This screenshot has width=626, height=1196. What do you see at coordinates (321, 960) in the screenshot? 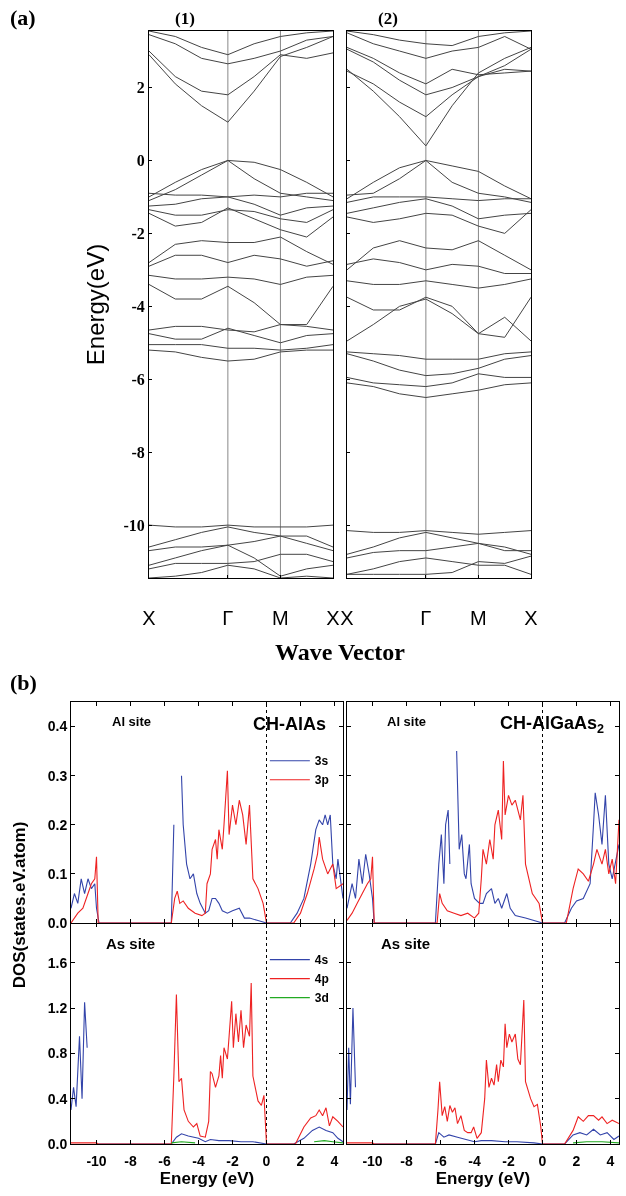
I see `legend-label: 4s` at bounding box center [321, 960].